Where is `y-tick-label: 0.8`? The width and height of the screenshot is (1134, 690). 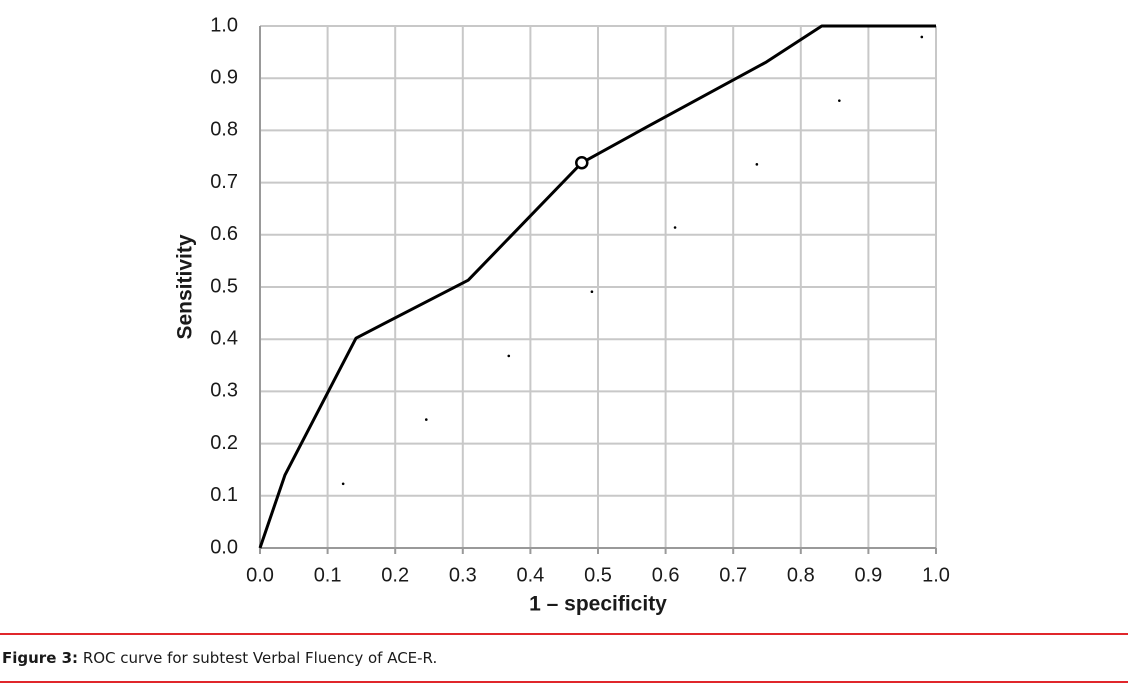 y-tick-label: 0.8 is located at coordinates (224, 130).